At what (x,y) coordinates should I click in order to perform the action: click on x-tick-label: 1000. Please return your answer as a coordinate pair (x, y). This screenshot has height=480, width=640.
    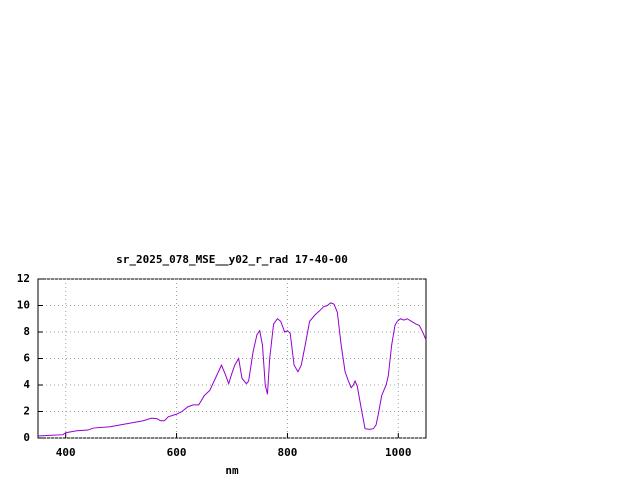
    Looking at the image, I should click on (398, 452).